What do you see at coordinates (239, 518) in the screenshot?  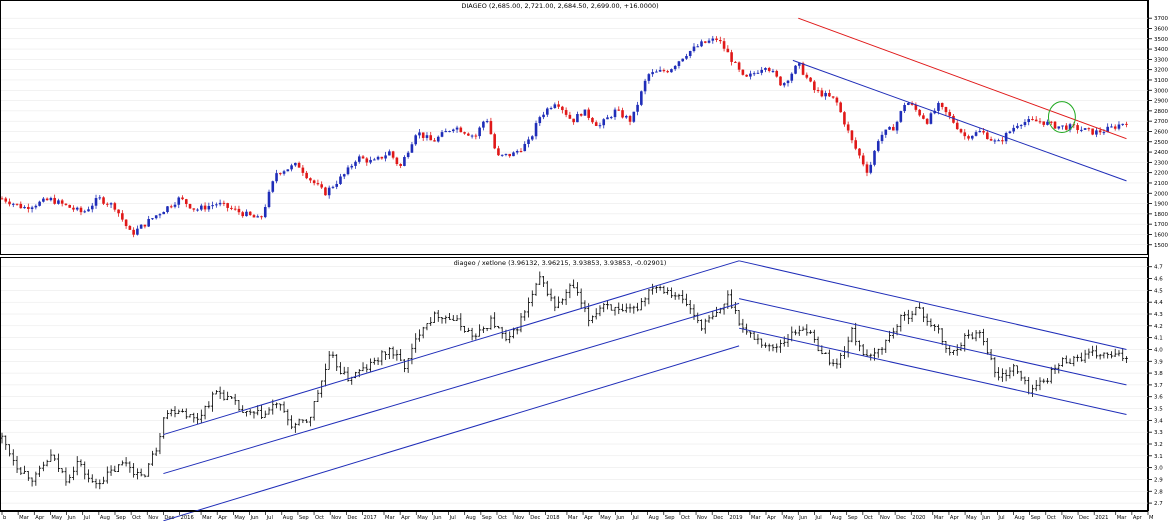 I see `x-tick-label: May` at bounding box center [239, 518].